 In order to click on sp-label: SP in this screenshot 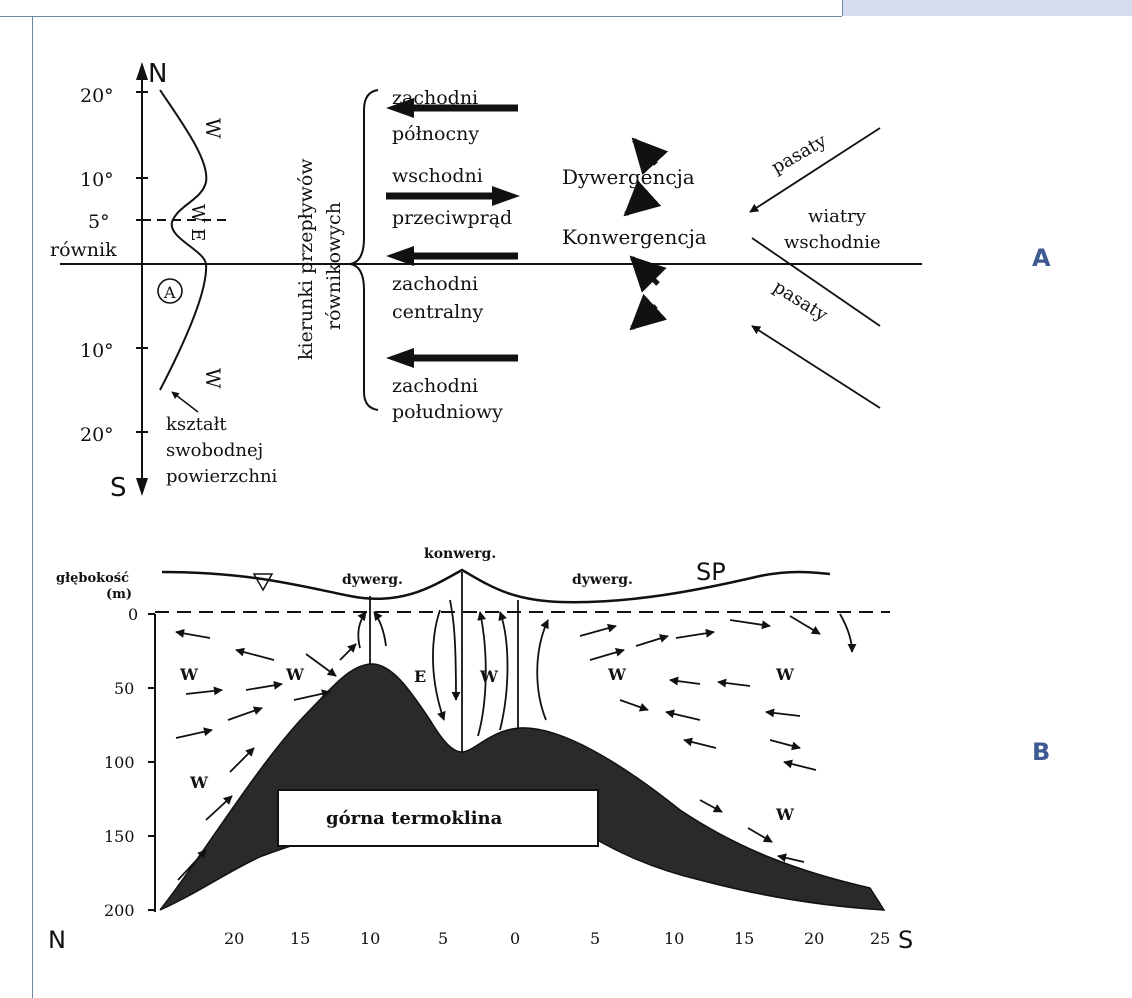, I will do `click(711, 572)`.